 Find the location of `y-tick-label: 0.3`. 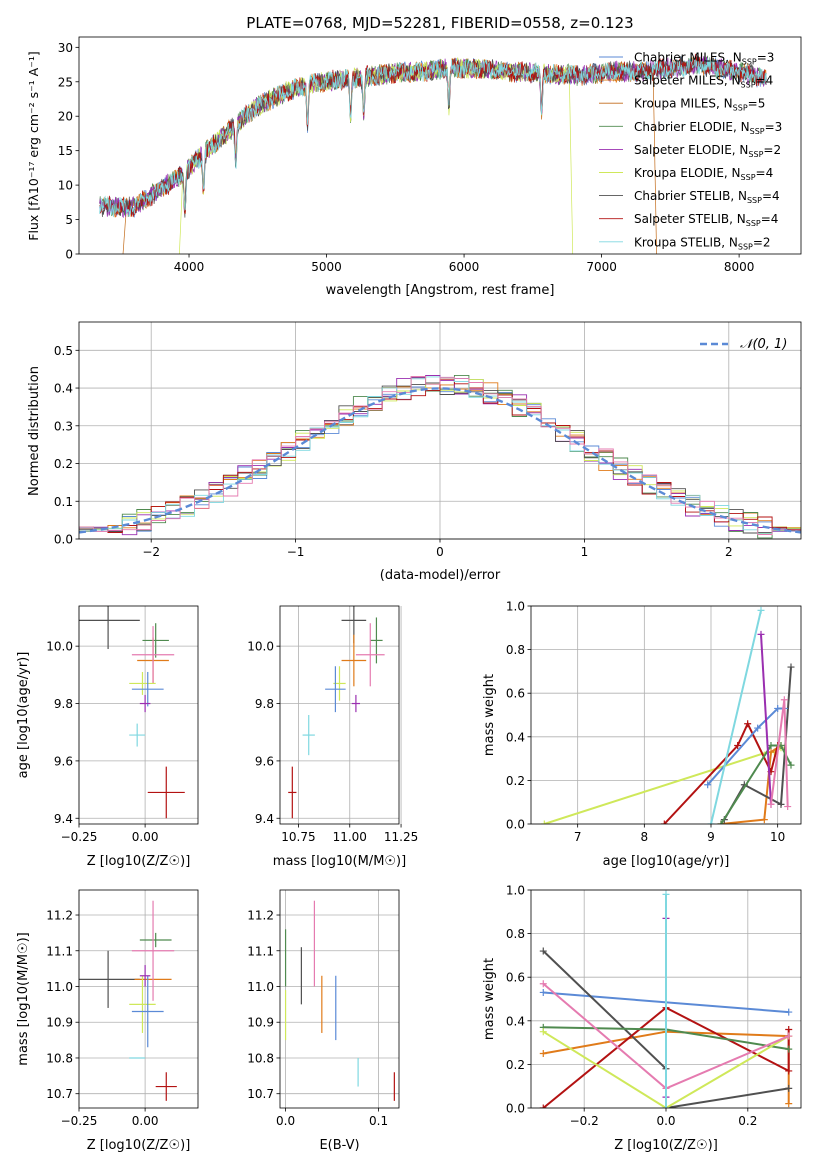

y-tick-label: 0.3 is located at coordinates (63, 426).